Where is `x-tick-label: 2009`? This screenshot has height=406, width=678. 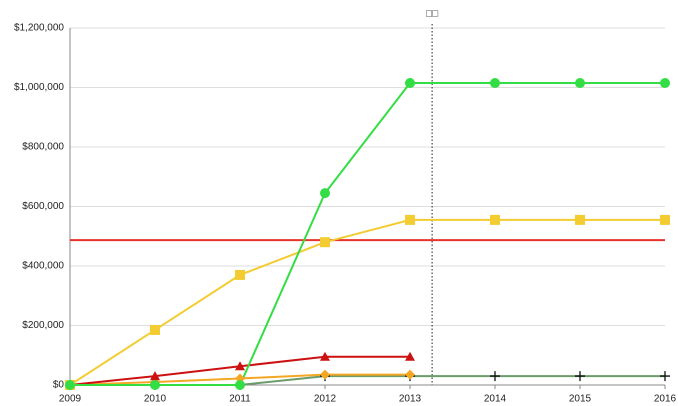
x-tick-label: 2009 is located at coordinates (70, 399).